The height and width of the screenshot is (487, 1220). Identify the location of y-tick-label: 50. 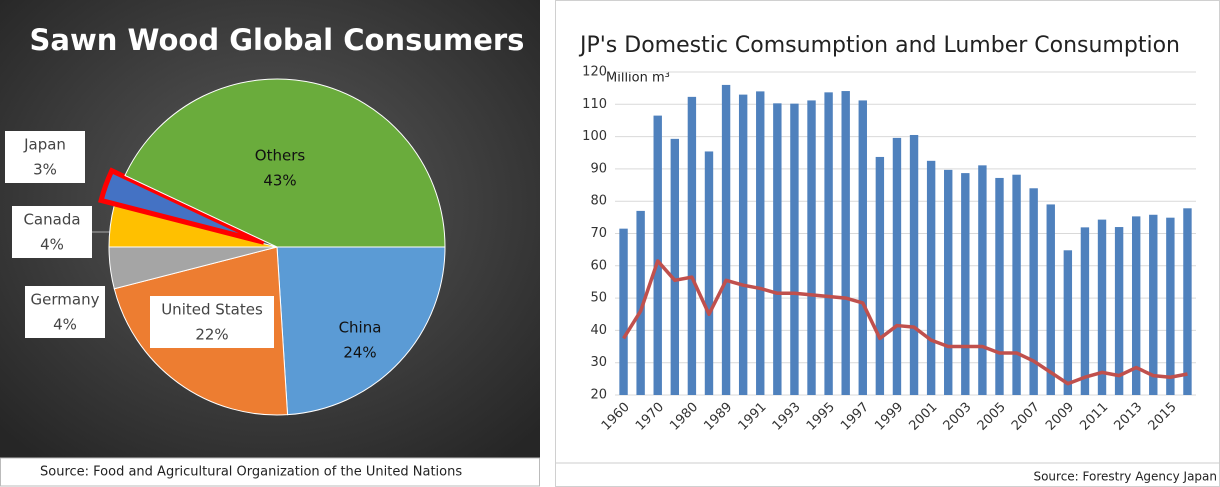
(598, 298).